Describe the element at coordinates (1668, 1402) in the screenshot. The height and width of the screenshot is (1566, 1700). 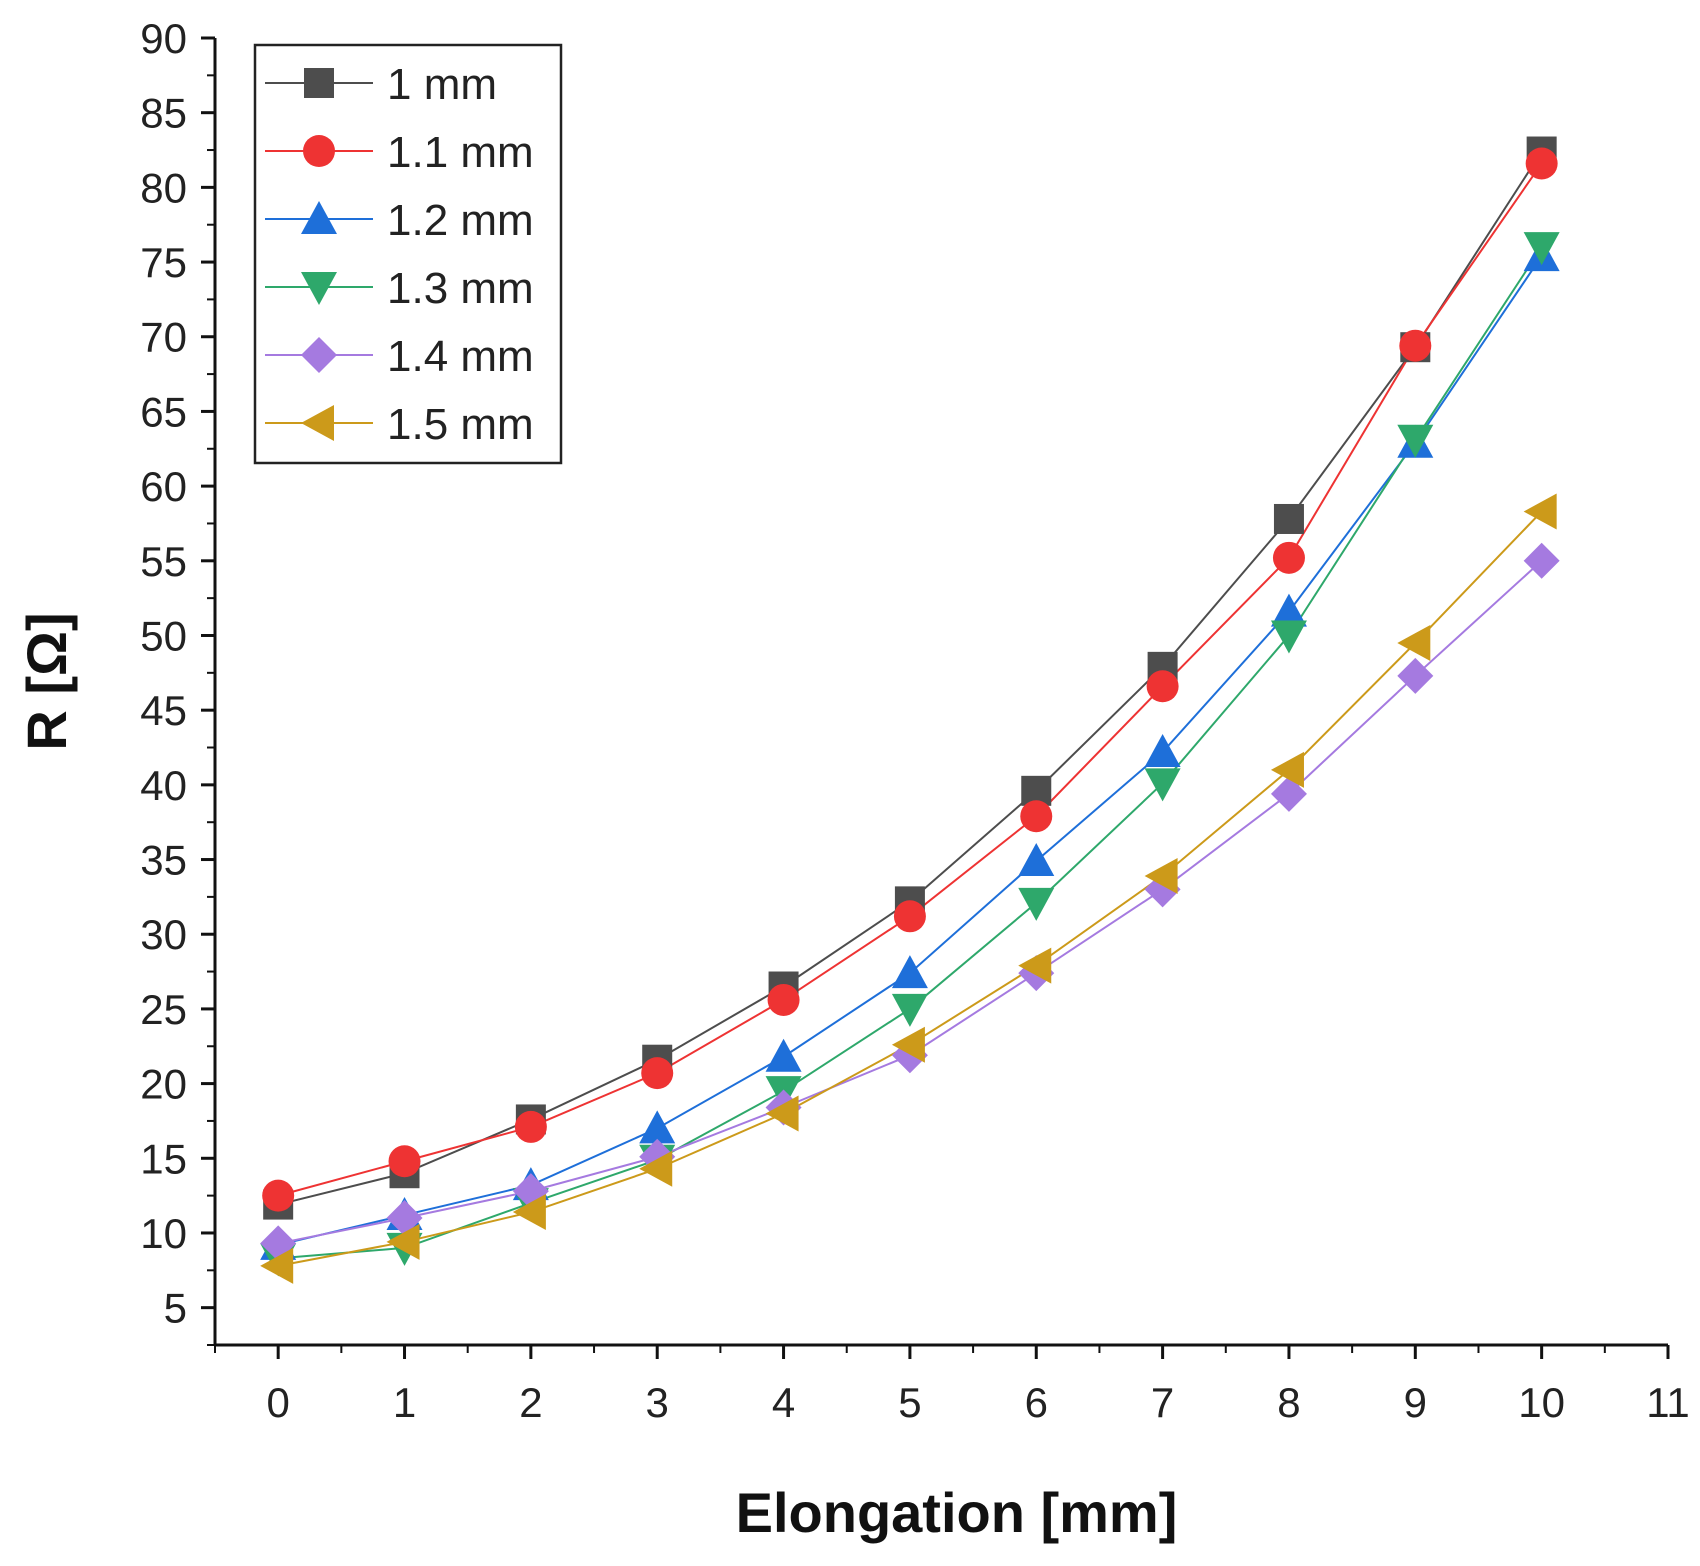
I see `x-tick-label: 11` at that location.